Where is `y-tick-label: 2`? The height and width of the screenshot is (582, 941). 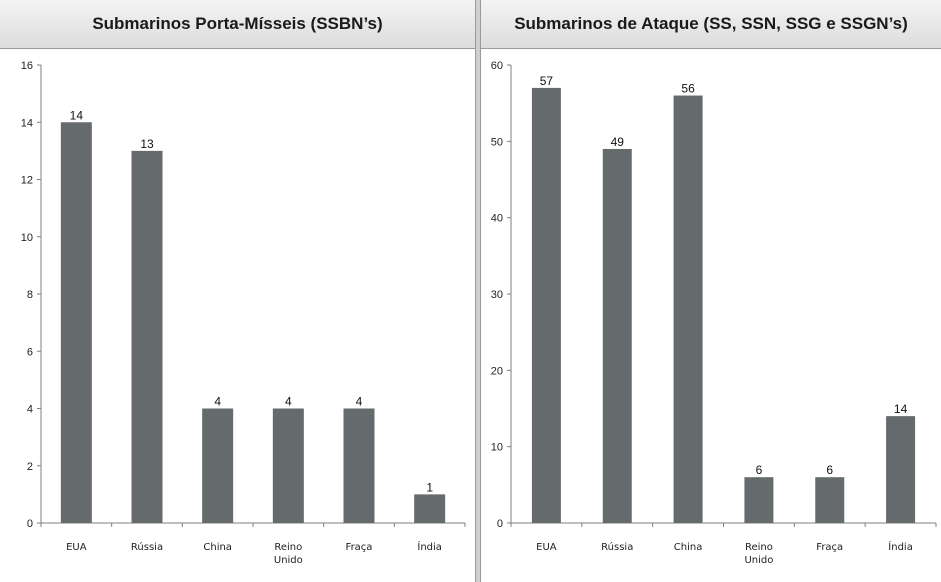 y-tick-label: 2 is located at coordinates (30, 467).